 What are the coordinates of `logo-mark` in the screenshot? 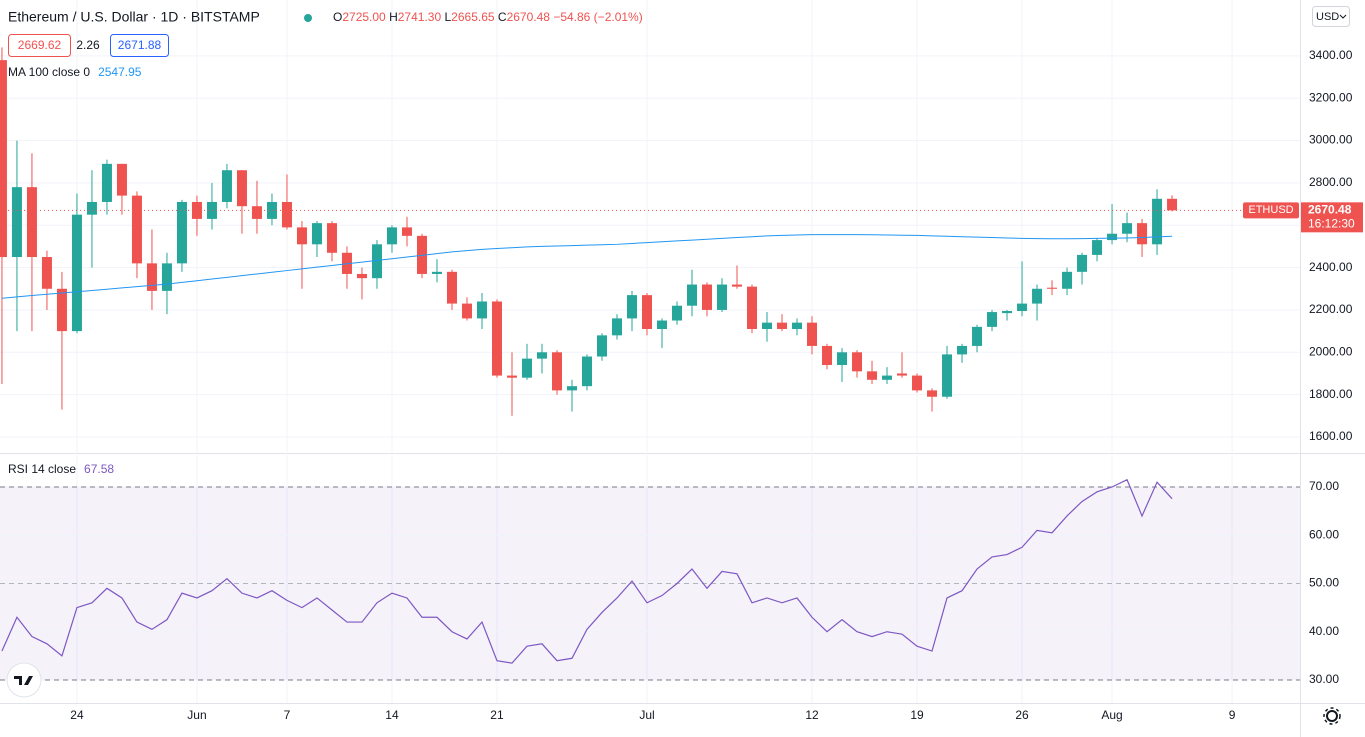 It's located at (23, 680).